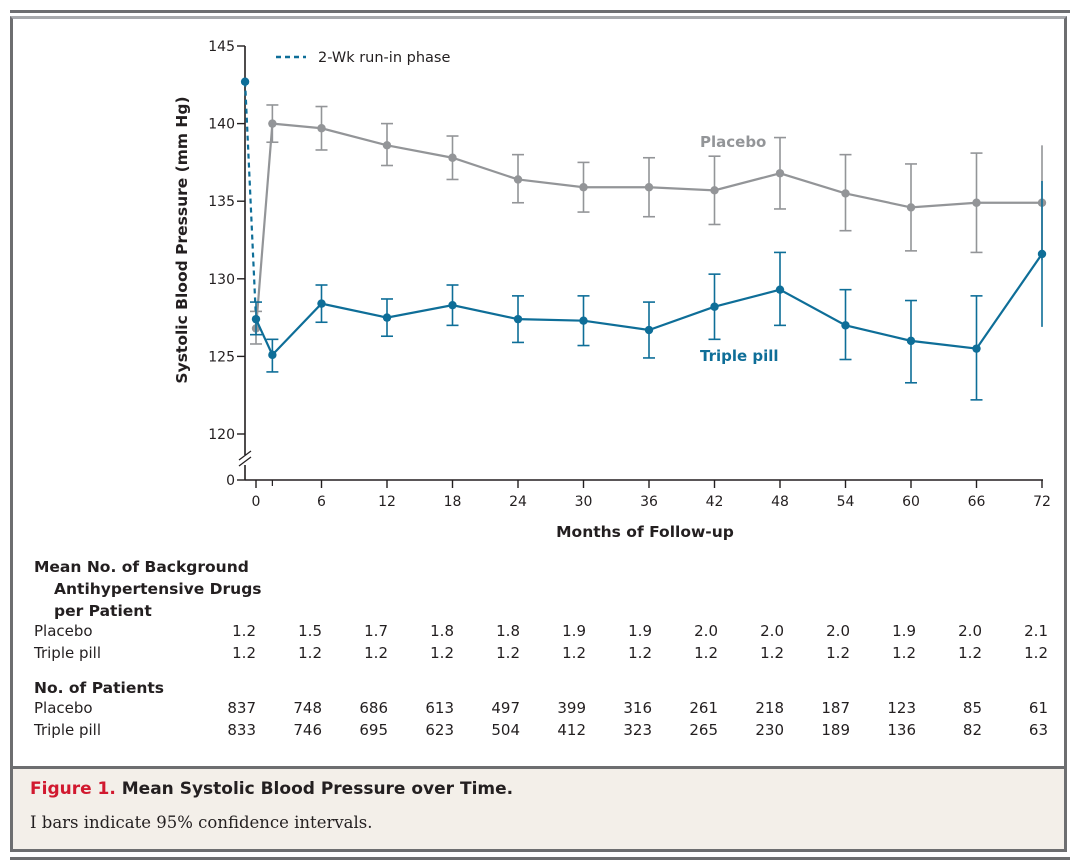  What do you see at coordinates (73, 789) in the screenshot?
I see `figure-label: Figure 1.` at bounding box center [73, 789].